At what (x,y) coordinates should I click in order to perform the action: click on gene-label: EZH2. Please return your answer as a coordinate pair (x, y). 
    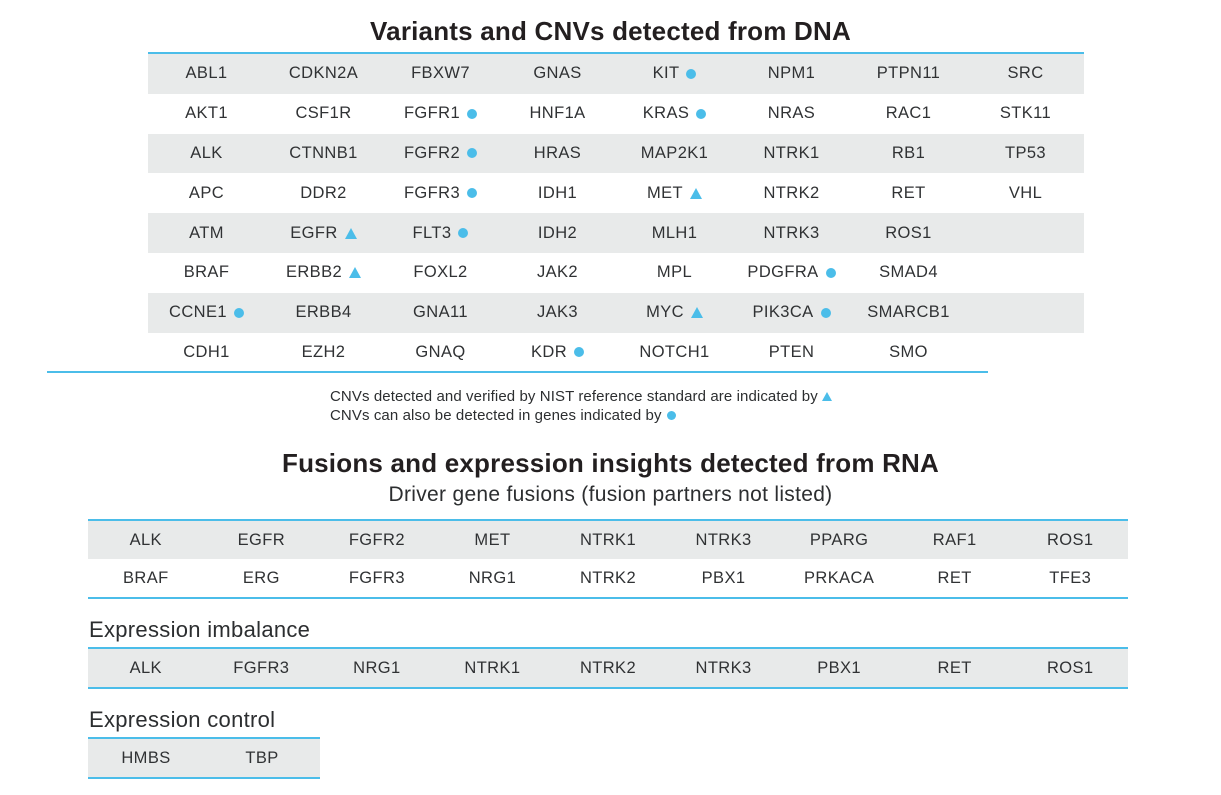
    Looking at the image, I should click on (323, 351).